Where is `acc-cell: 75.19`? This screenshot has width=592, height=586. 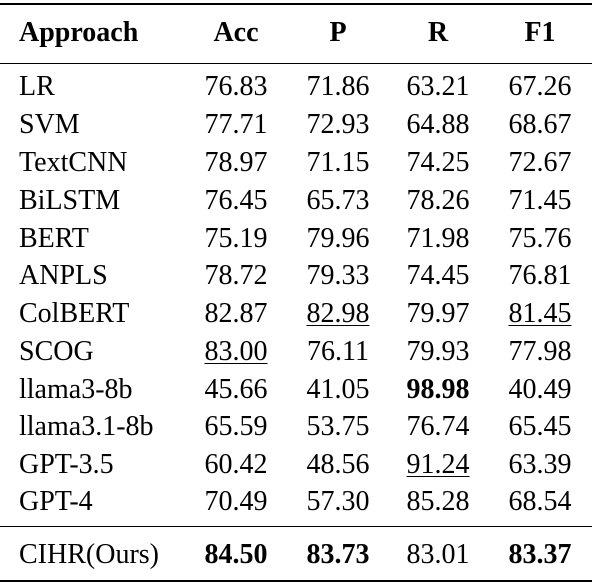 acc-cell: 75.19 is located at coordinates (236, 238).